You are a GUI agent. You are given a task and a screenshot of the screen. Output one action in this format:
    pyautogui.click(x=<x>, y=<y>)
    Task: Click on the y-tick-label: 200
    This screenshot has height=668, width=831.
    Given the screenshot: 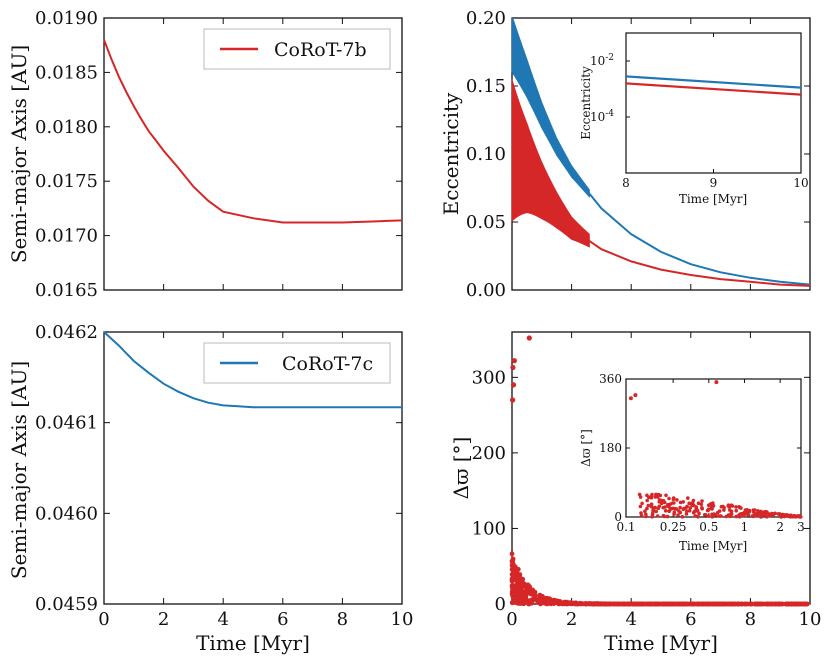 What is the action you would take?
    pyautogui.click(x=489, y=453)
    